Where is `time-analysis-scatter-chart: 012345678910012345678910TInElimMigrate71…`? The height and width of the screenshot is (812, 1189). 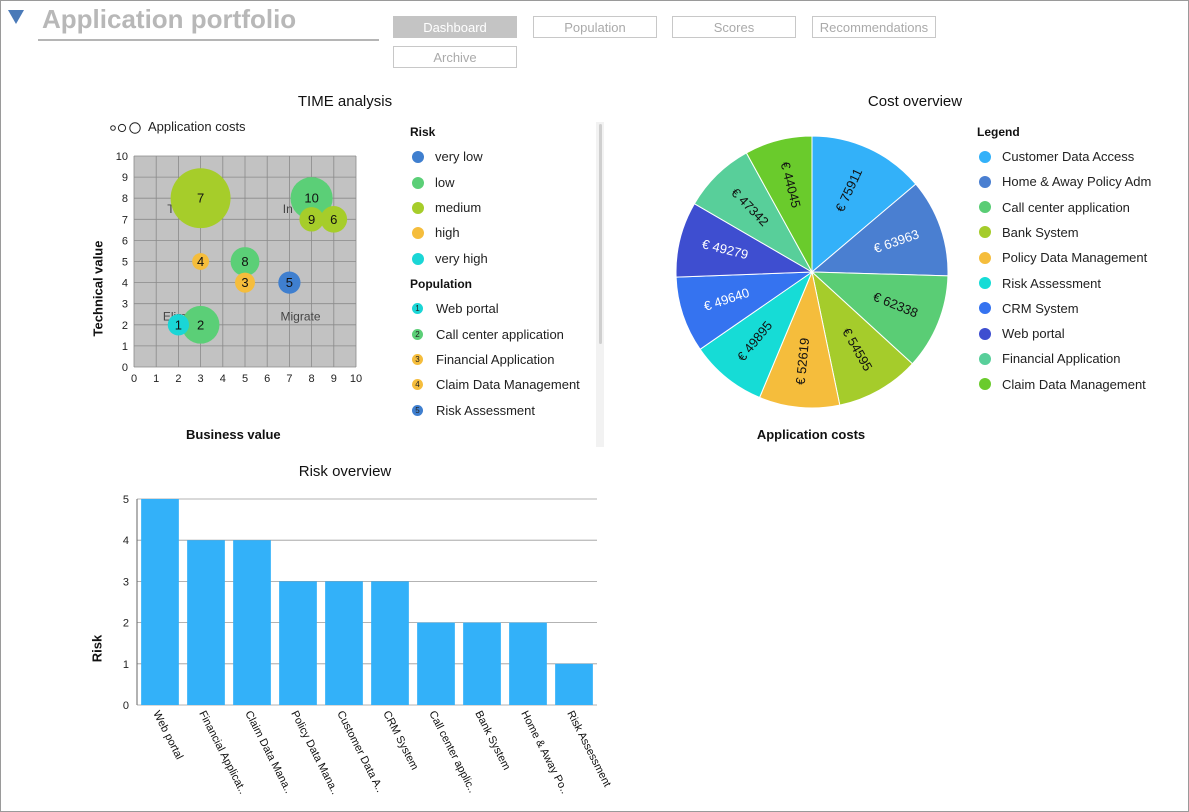 time-analysis-scatter-chart: 012345678910012345678910TInElimMigrate71… is located at coordinates (239, 268).